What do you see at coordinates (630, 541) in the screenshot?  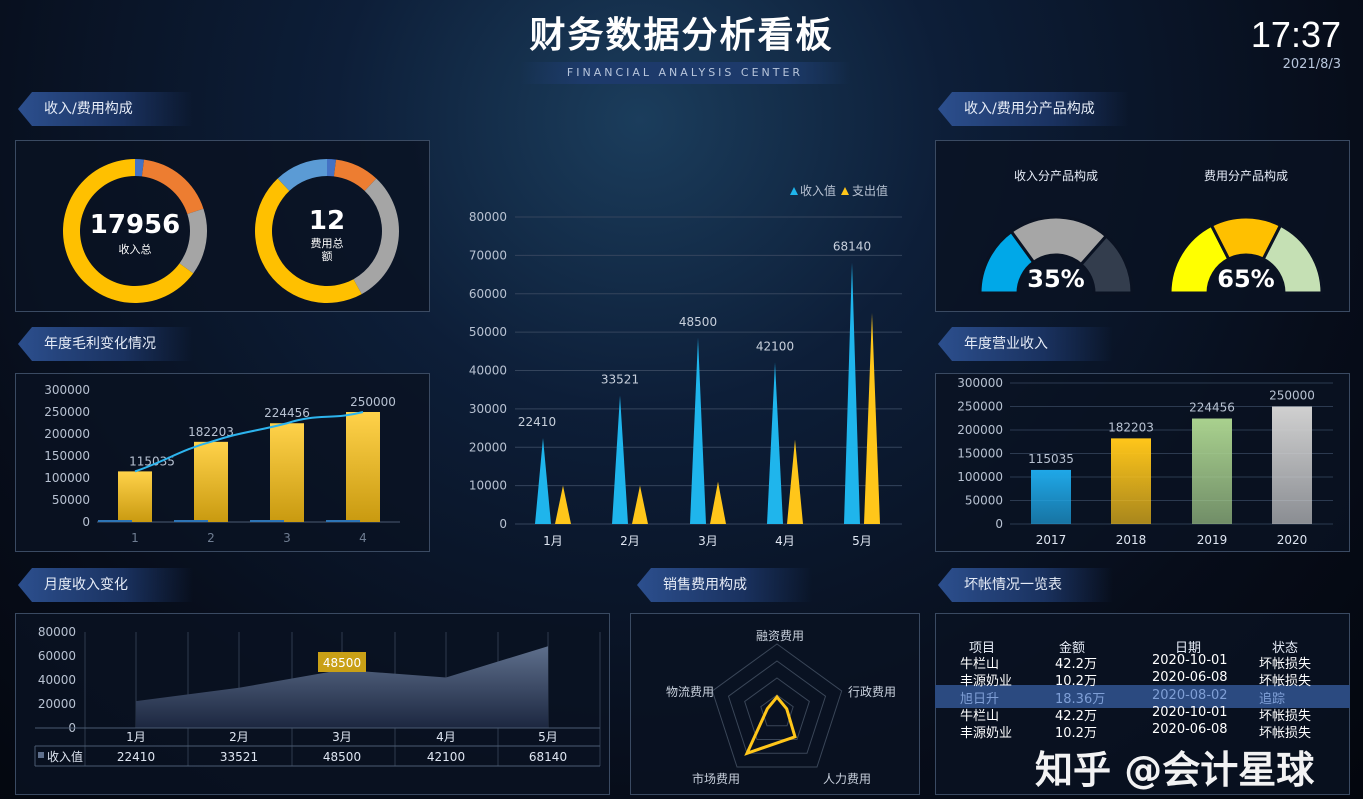 I see `x-tick-label: 2月` at bounding box center [630, 541].